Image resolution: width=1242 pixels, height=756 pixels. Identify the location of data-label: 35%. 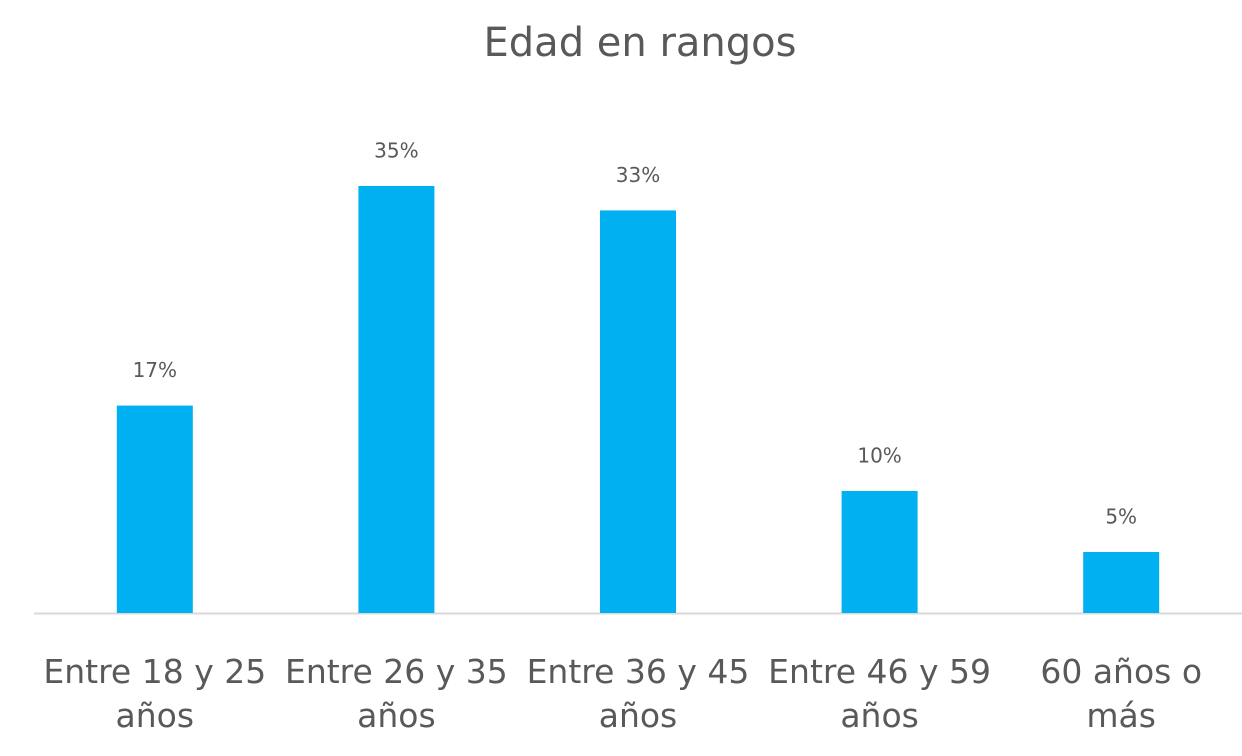
(396, 151).